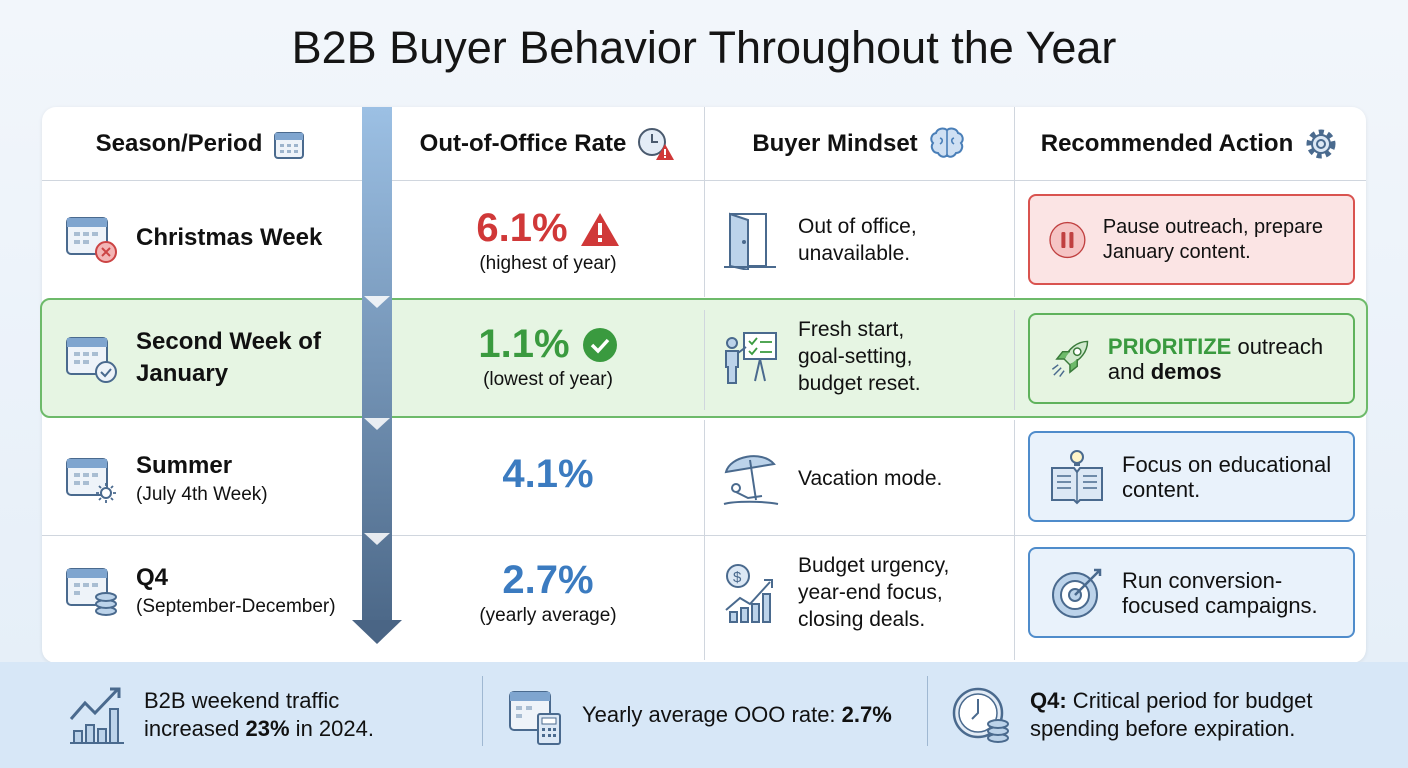  What do you see at coordinates (751, 480) in the screenshot?
I see `beach-umbrella-icon` at bounding box center [751, 480].